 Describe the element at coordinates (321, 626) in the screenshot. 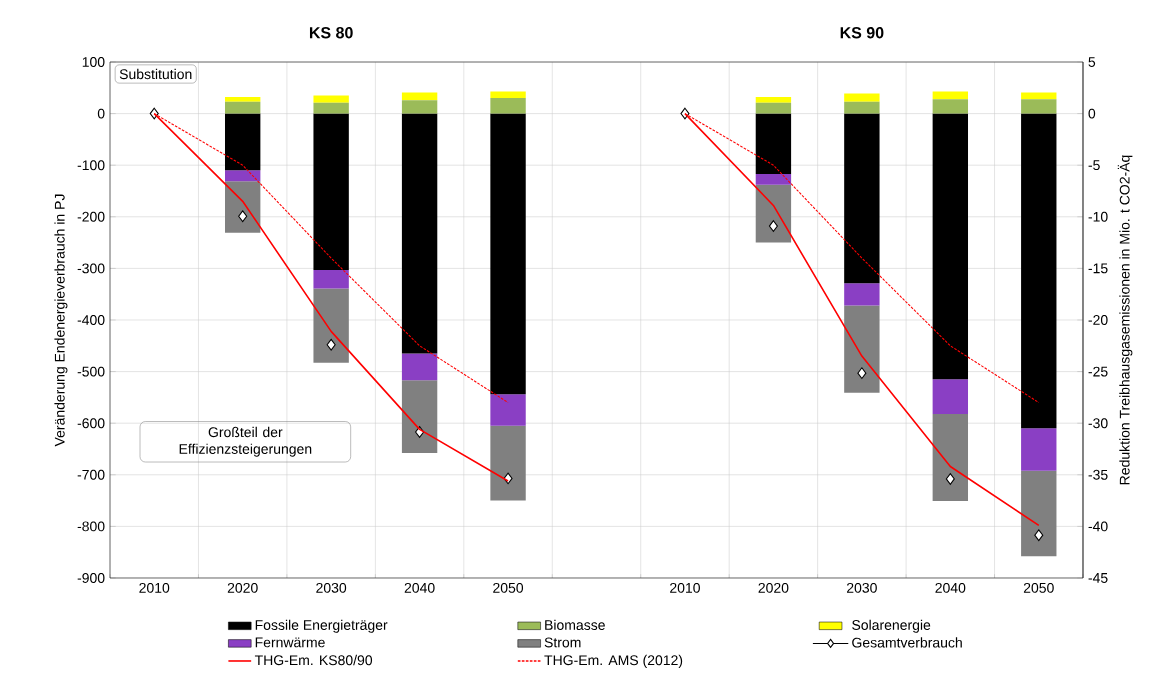

I see `legend-label: Fossile Energieträger` at that location.